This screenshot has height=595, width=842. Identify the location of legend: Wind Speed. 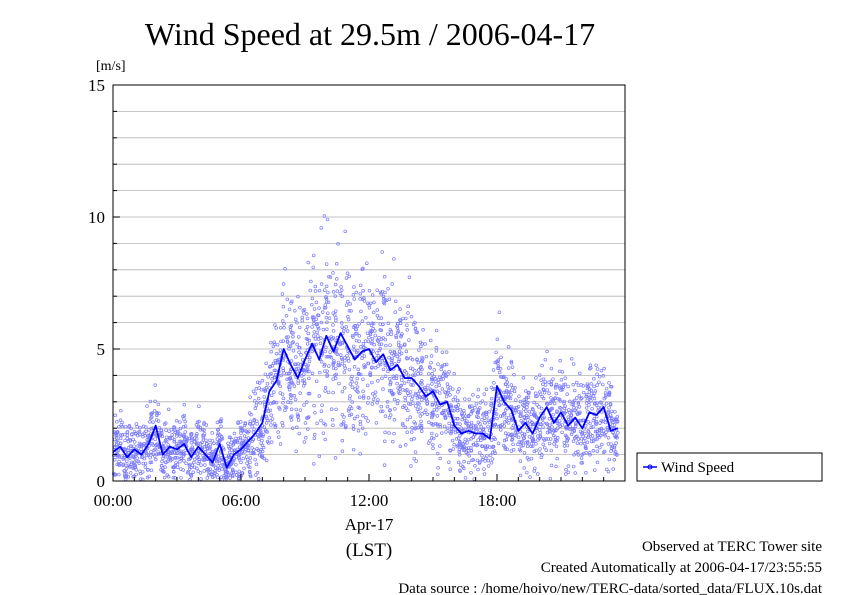
(729, 467).